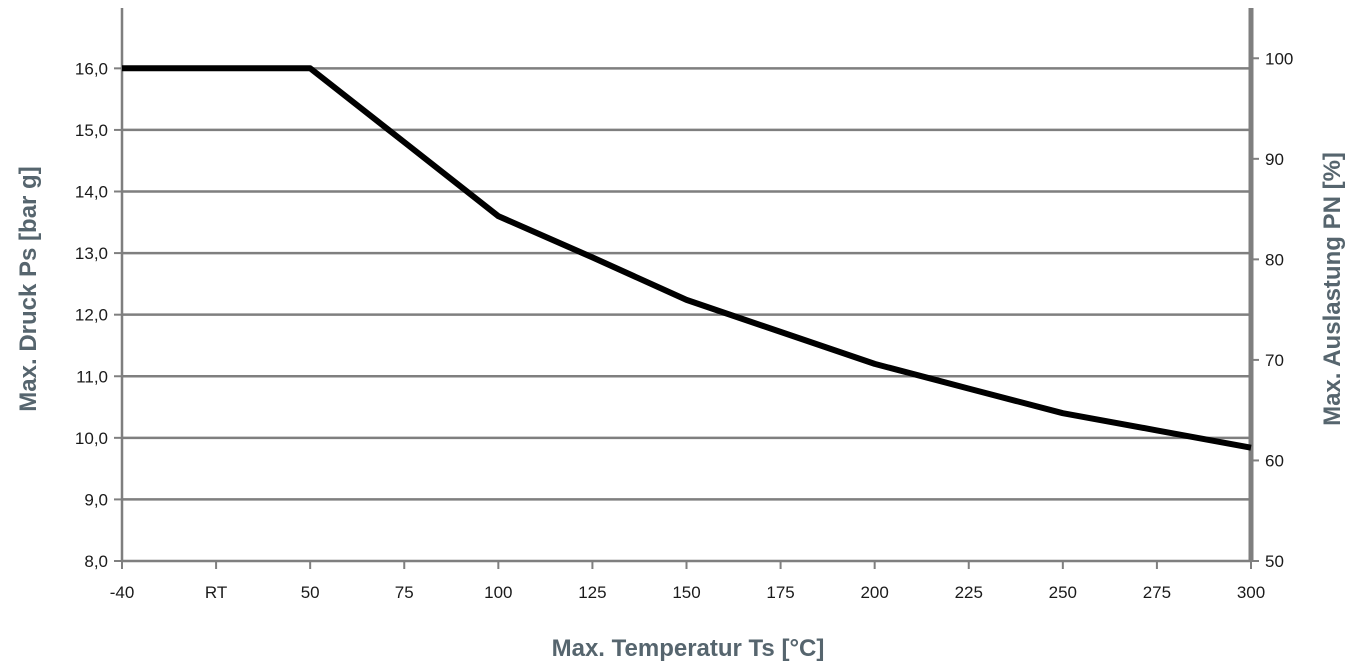 This screenshot has height=666, width=1354. I want to click on right-y-ticks: 50 60 70 80 90 100, so click(1272, 310).